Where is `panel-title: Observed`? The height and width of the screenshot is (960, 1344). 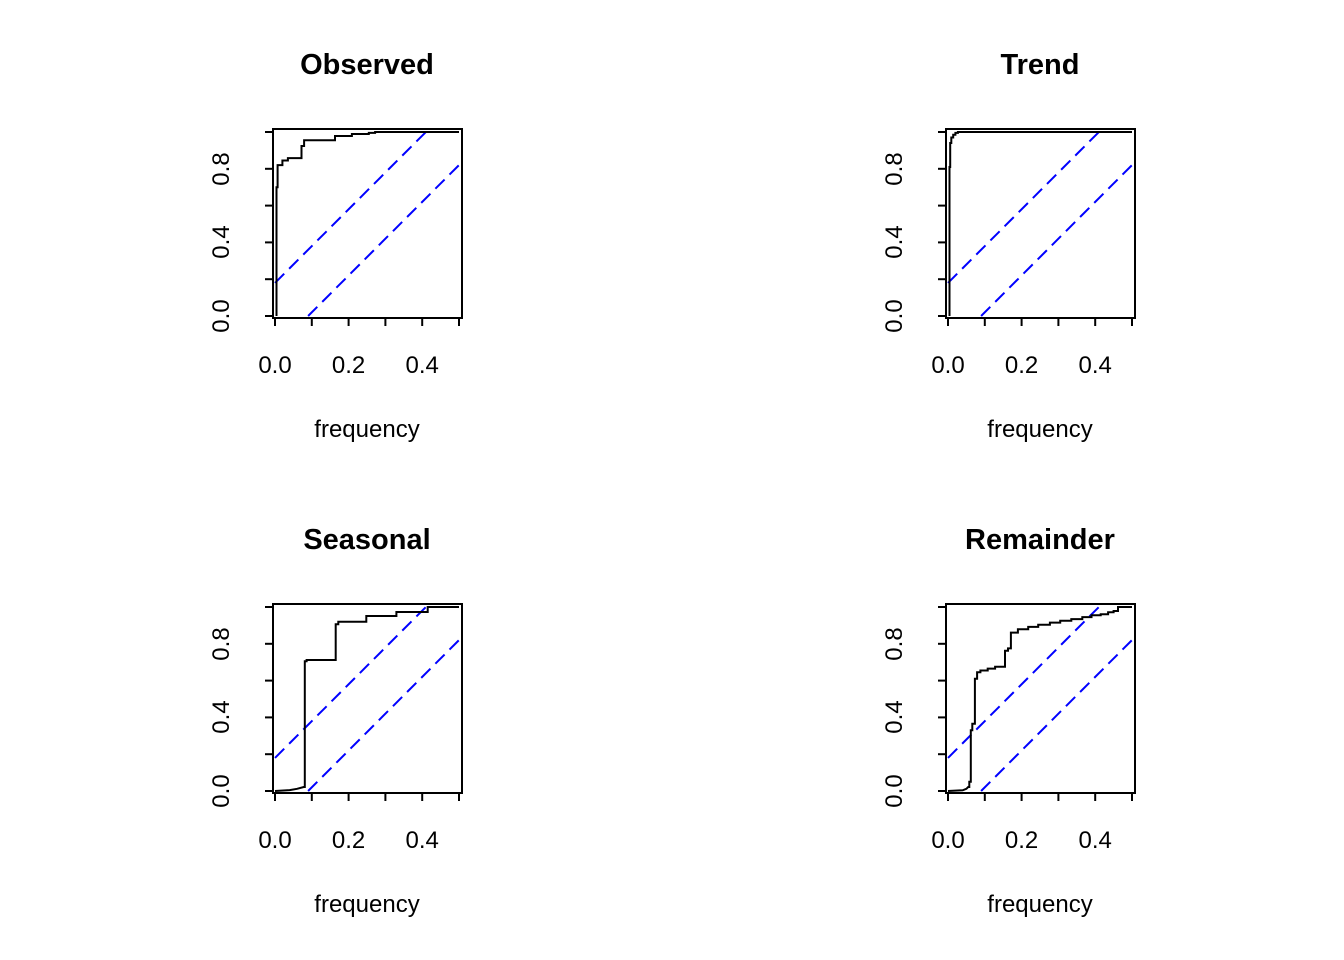 panel-title: Observed is located at coordinates (367, 65).